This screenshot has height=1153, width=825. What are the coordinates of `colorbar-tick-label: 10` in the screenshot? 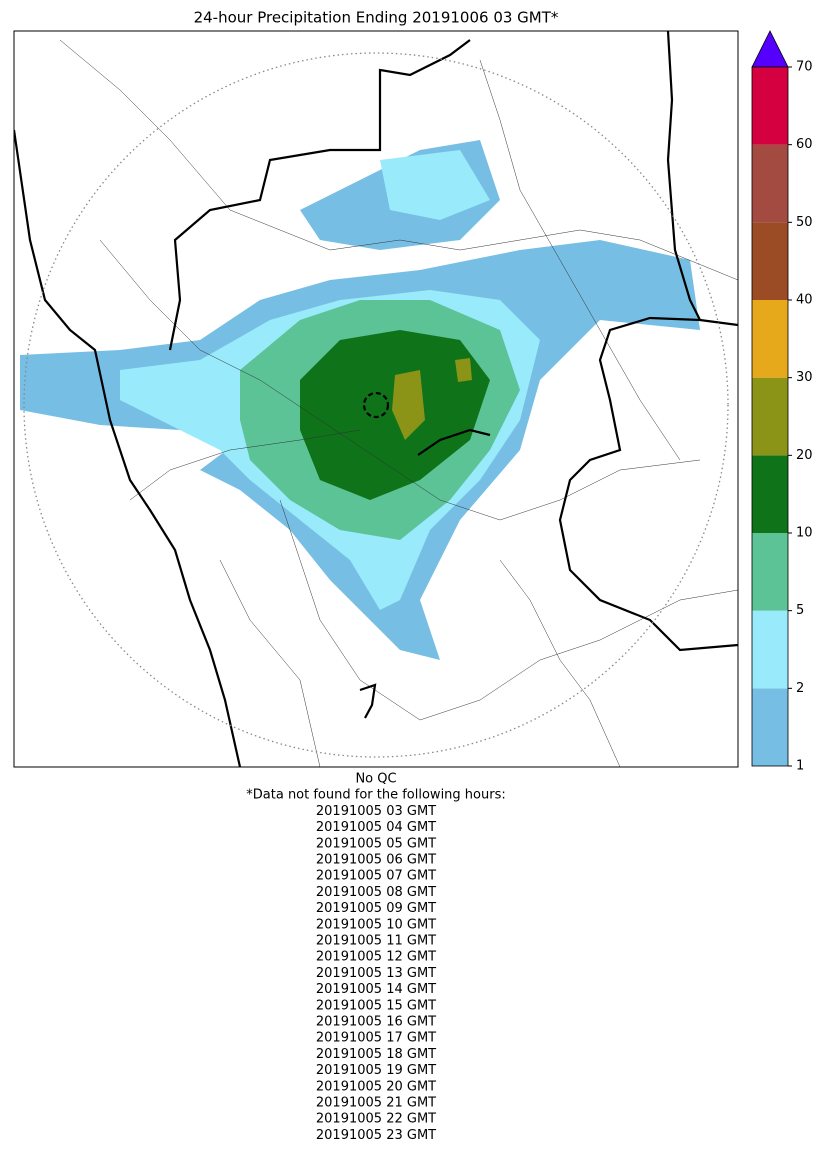 It's located at (804, 533).